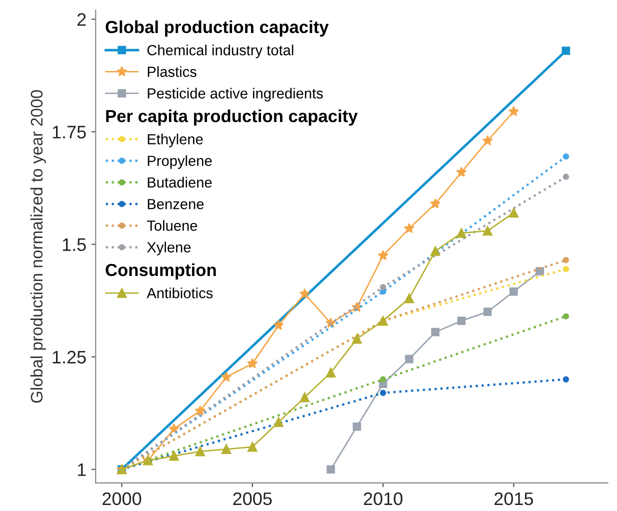 Image resolution: width=617 pixels, height=511 pixels. Describe the element at coordinates (74, 245) in the screenshot. I see `y-tick-label: 1.5` at that location.